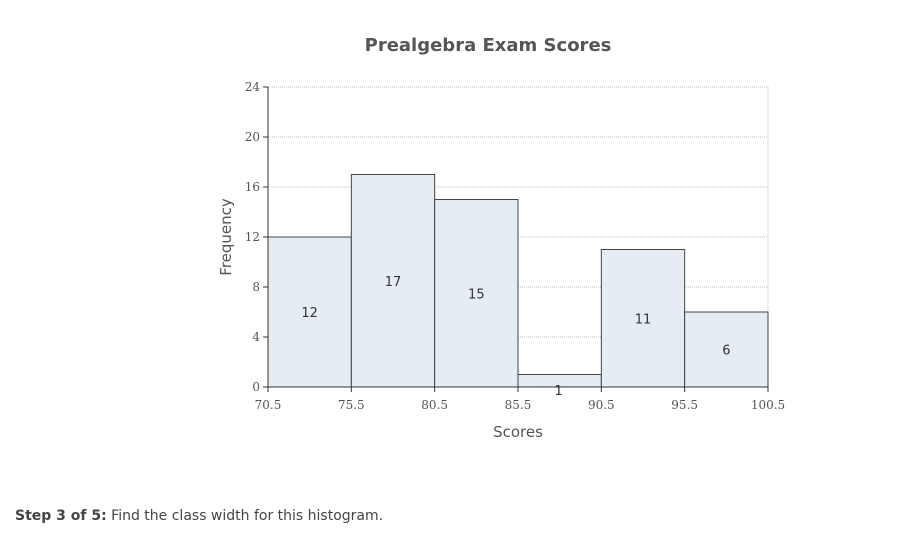 Image resolution: width=916 pixels, height=540 pixels. Describe the element at coordinates (684, 405) in the screenshot. I see `x-tick-label: 95.5` at that location.